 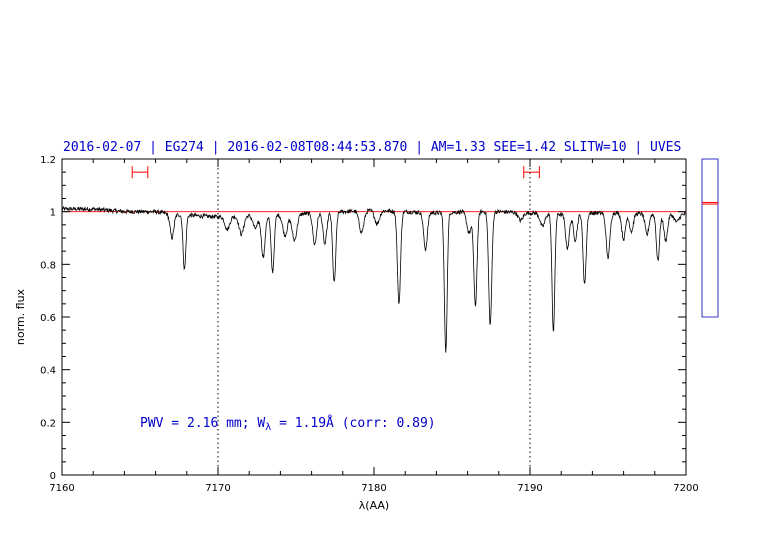 I want to click on y-tick-label: 0, so click(x=53, y=476).